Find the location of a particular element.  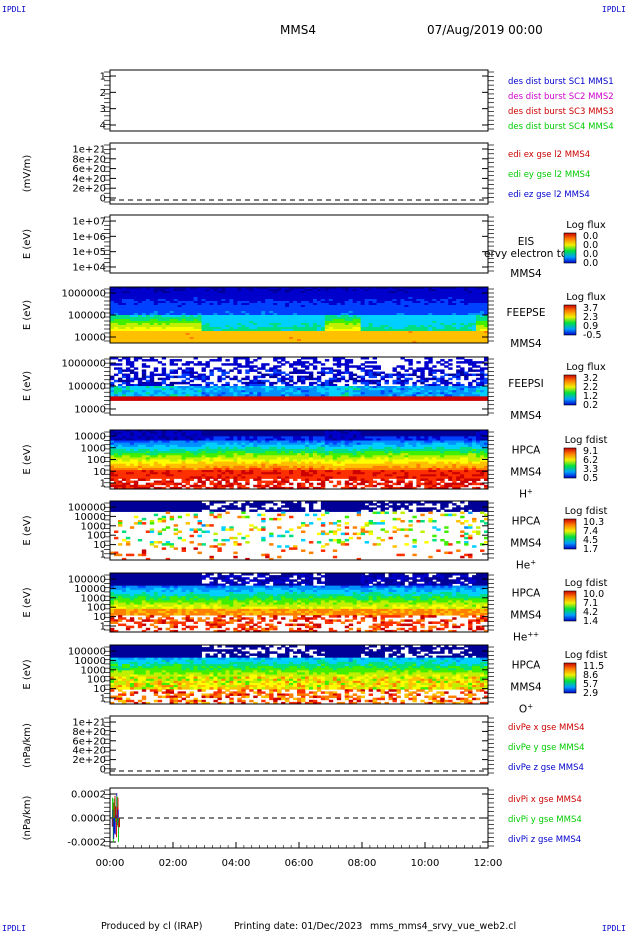

y-tick-label: 10000 is located at coordinates (90, 410).